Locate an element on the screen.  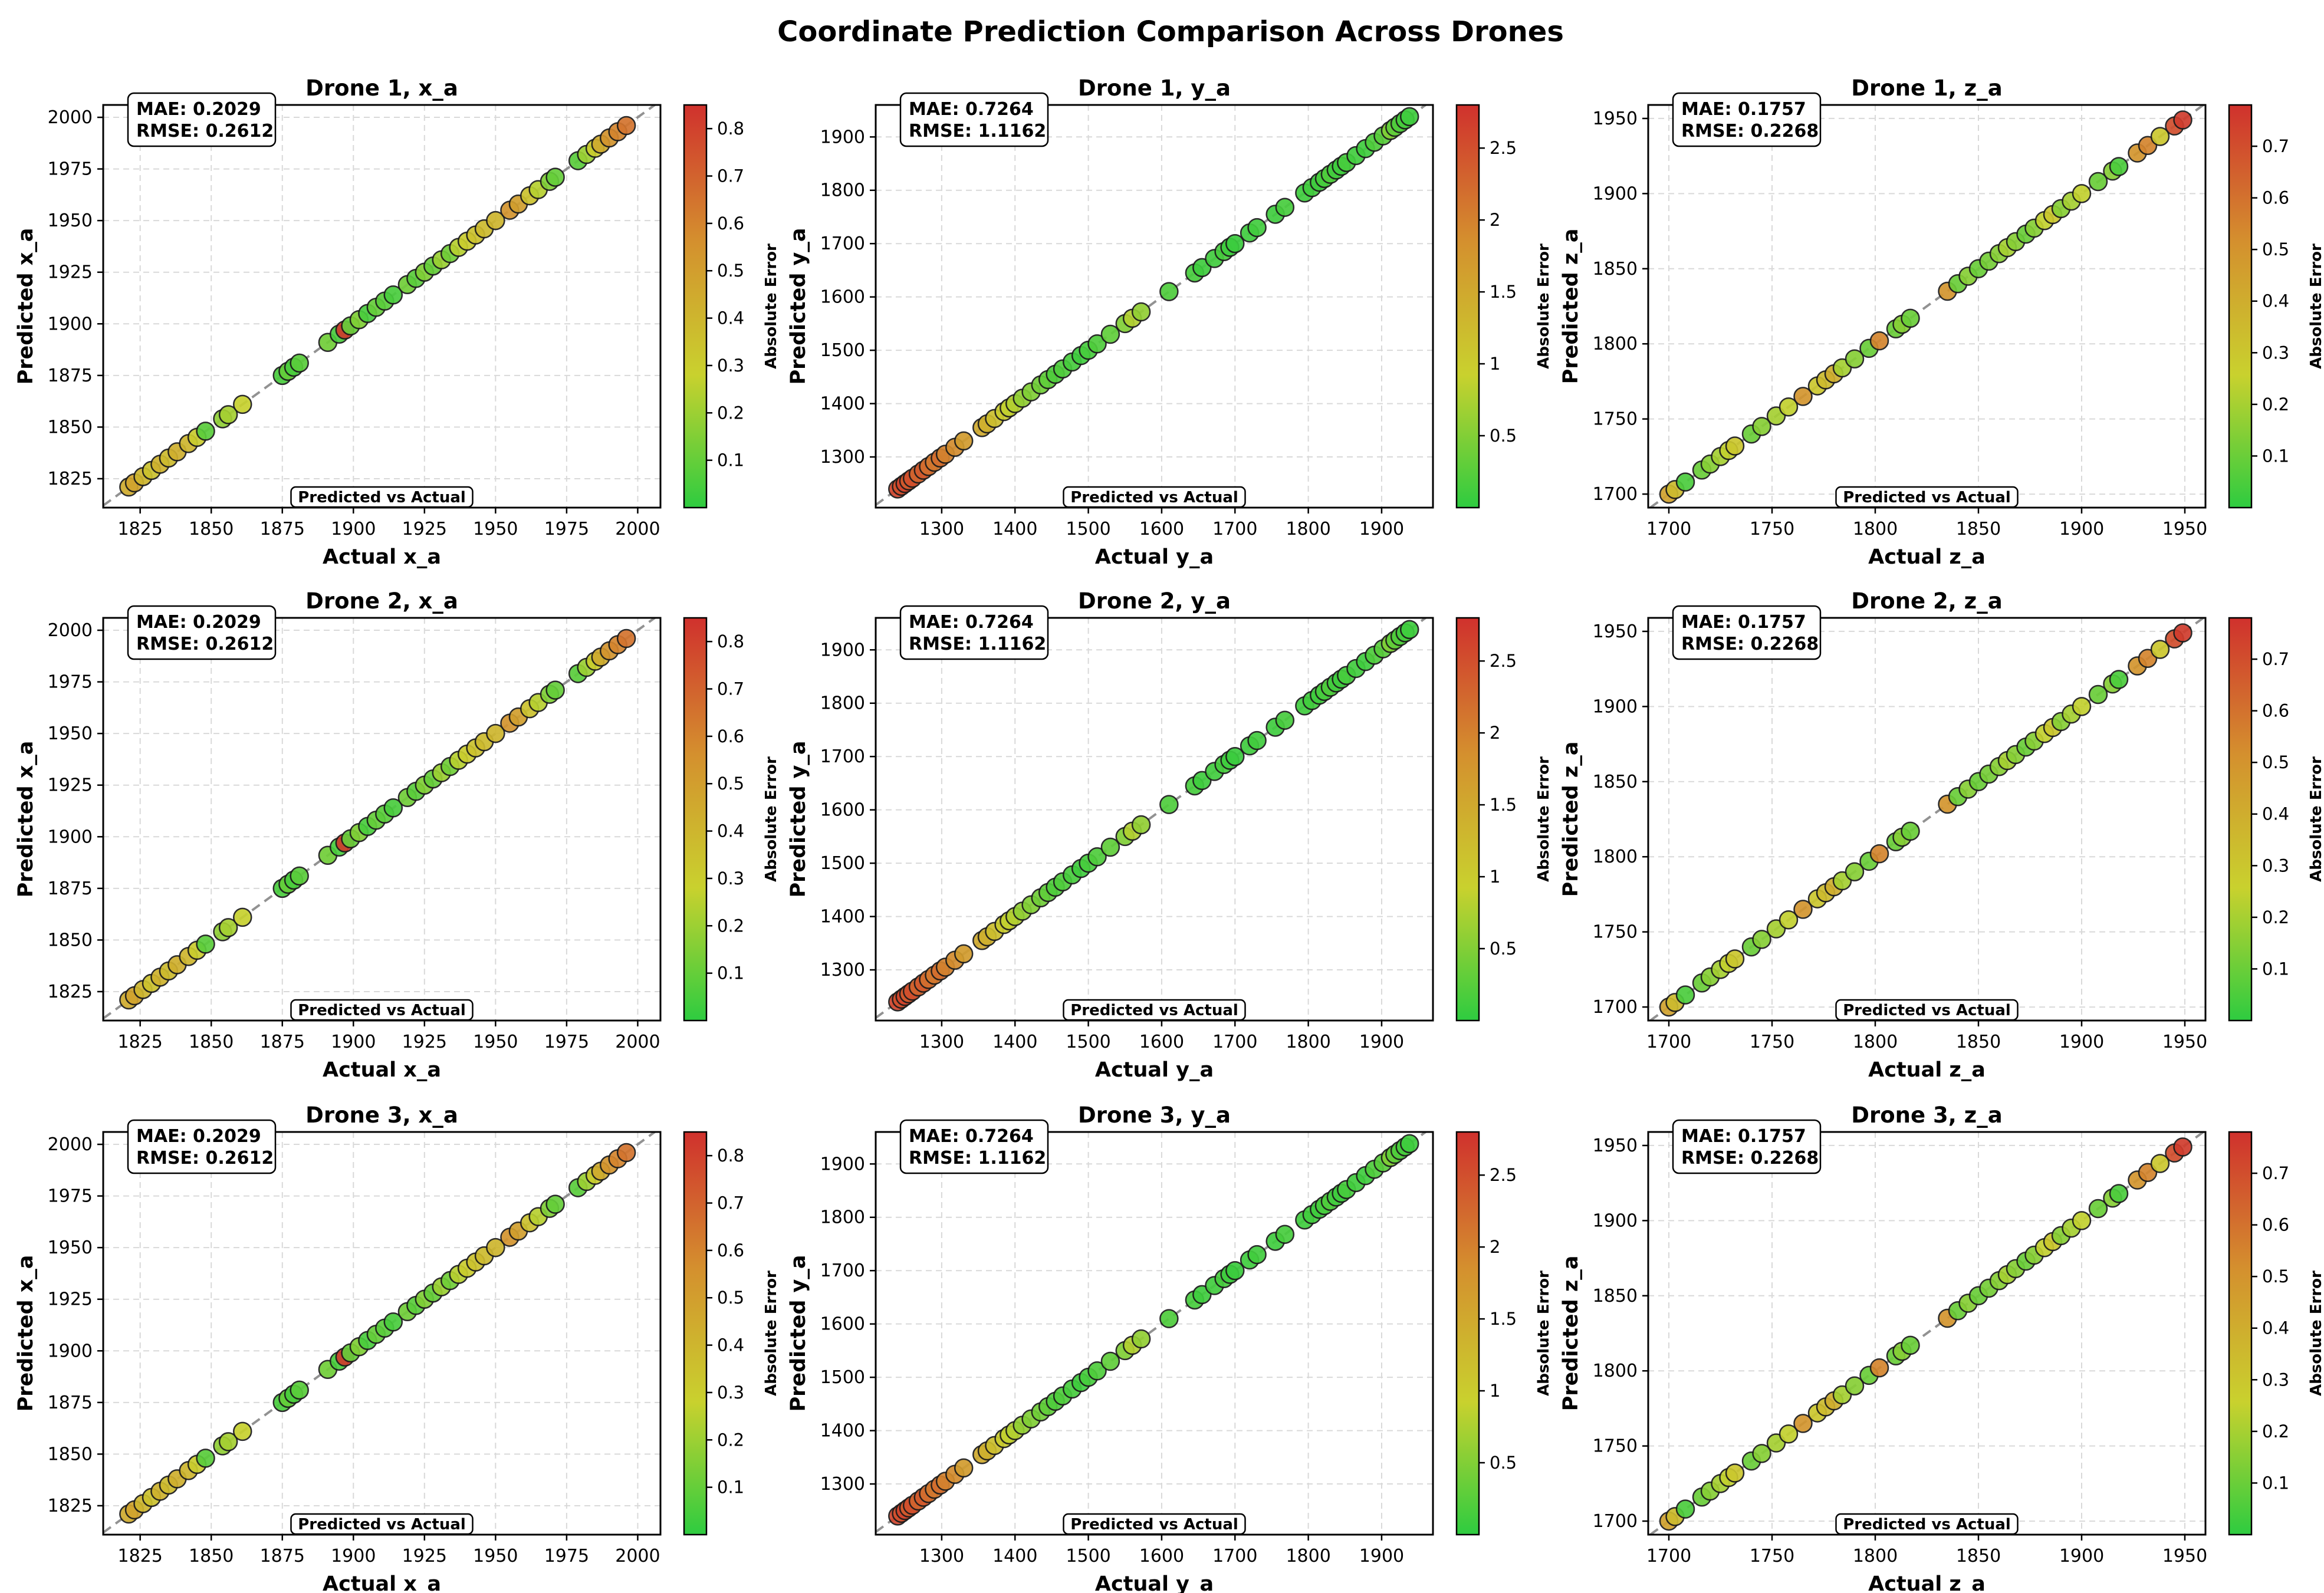
rmse-value: RMSE: 0.2268 is located at coordinates (1750, 1158).